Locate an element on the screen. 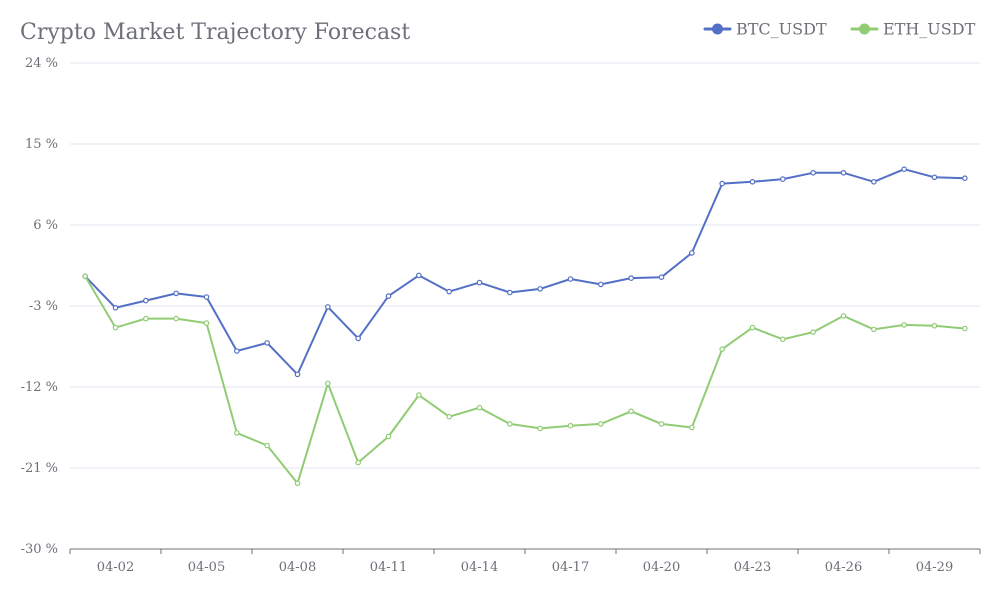 The image size is (1000, 600). x-tick-label: 04-20 is located at coordinates (661, 567).